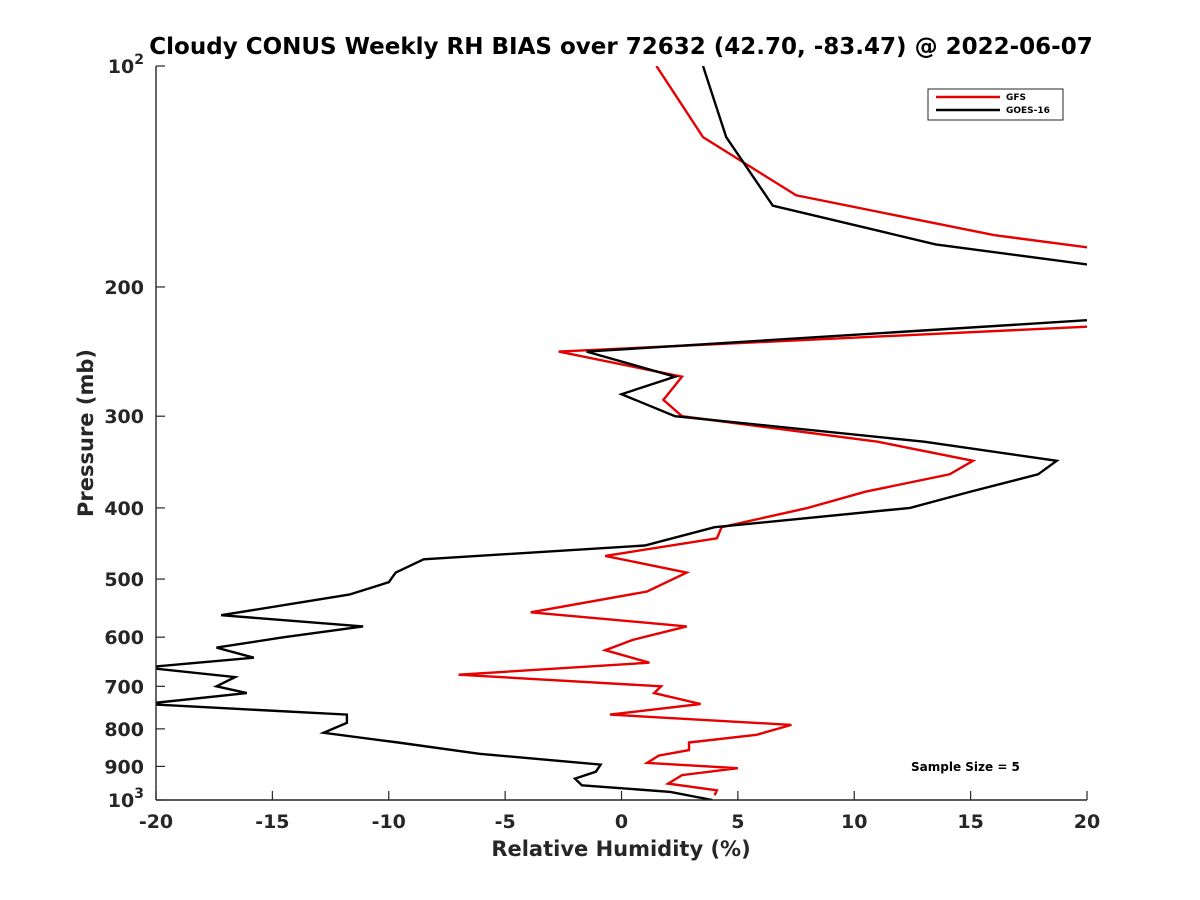 The height and width of the screenshot is (900, 1200). I want to click on y-tick-label: 400, so click(124, 509).